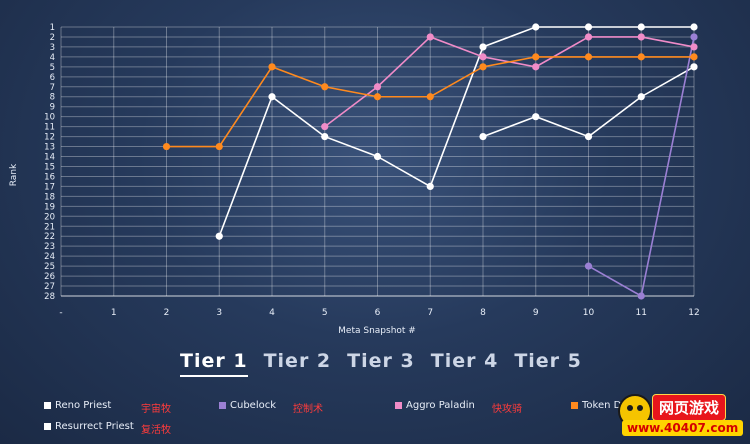 This screenshot has width=750, height=444. Describe the element at coordinates (52, 78) in the screenshot. I see `y-tick-label: 6` at that location.